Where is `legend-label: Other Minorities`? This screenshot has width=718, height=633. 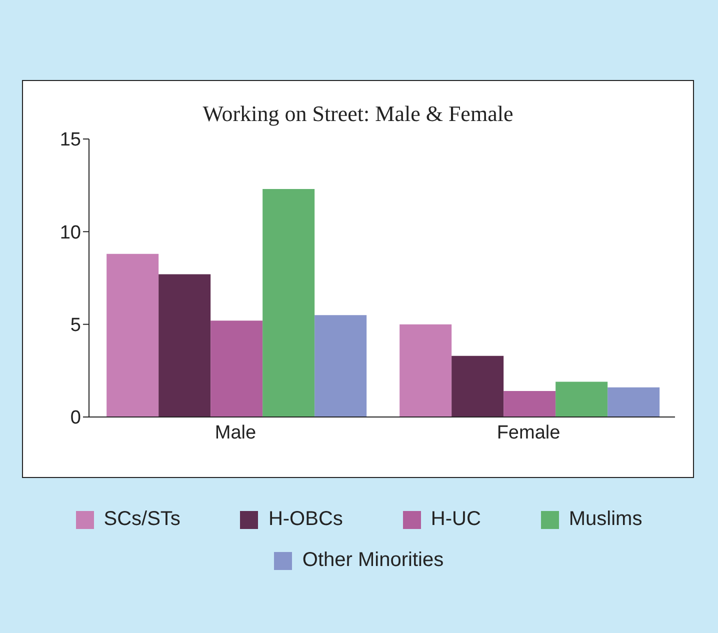
legend-label: Other Minorities is located at coordinates (373, 560).